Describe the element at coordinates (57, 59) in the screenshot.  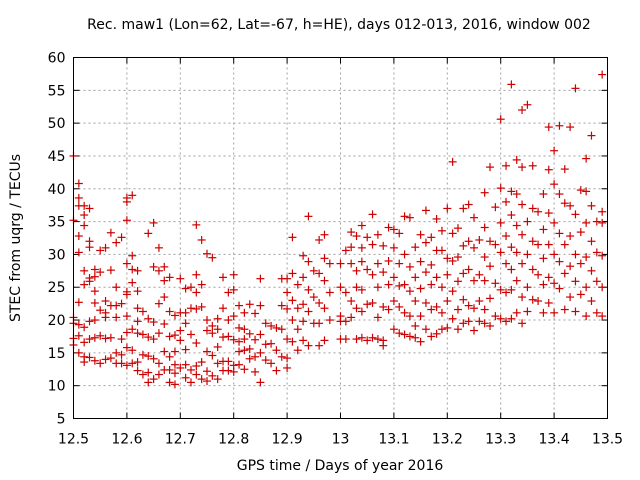
I see `y-tick-label: 60` at that location.